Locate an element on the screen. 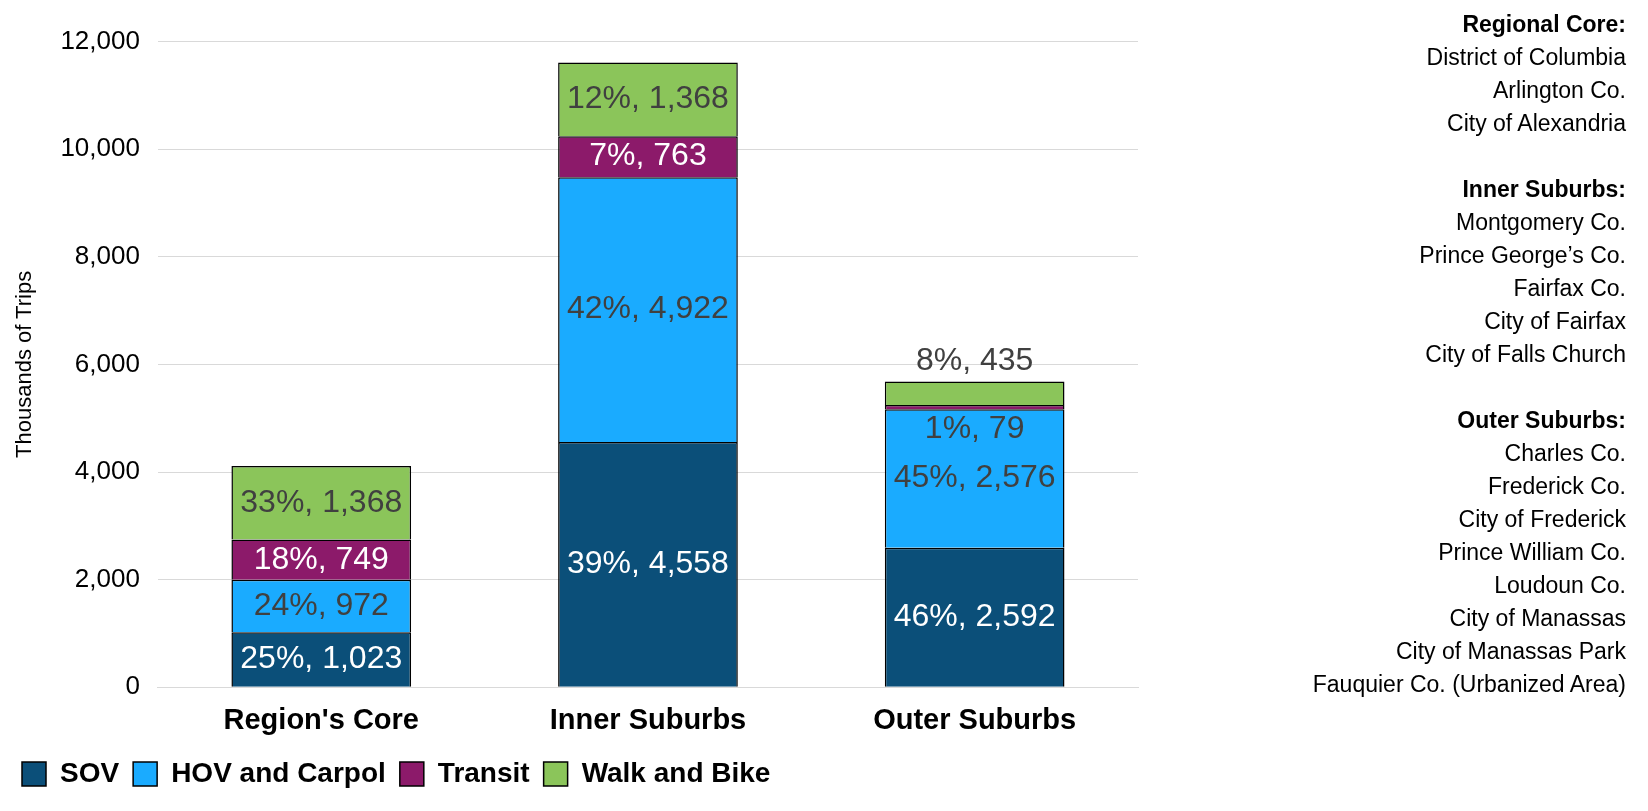  y-tick-label: 12,000 is located at coordinates (100, 39).